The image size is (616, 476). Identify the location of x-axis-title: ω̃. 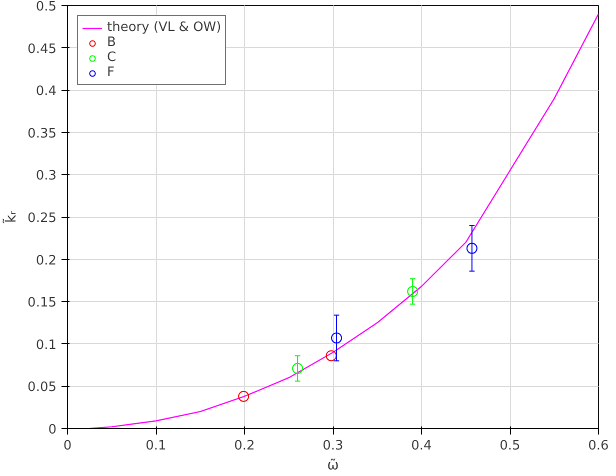
(333, 466).